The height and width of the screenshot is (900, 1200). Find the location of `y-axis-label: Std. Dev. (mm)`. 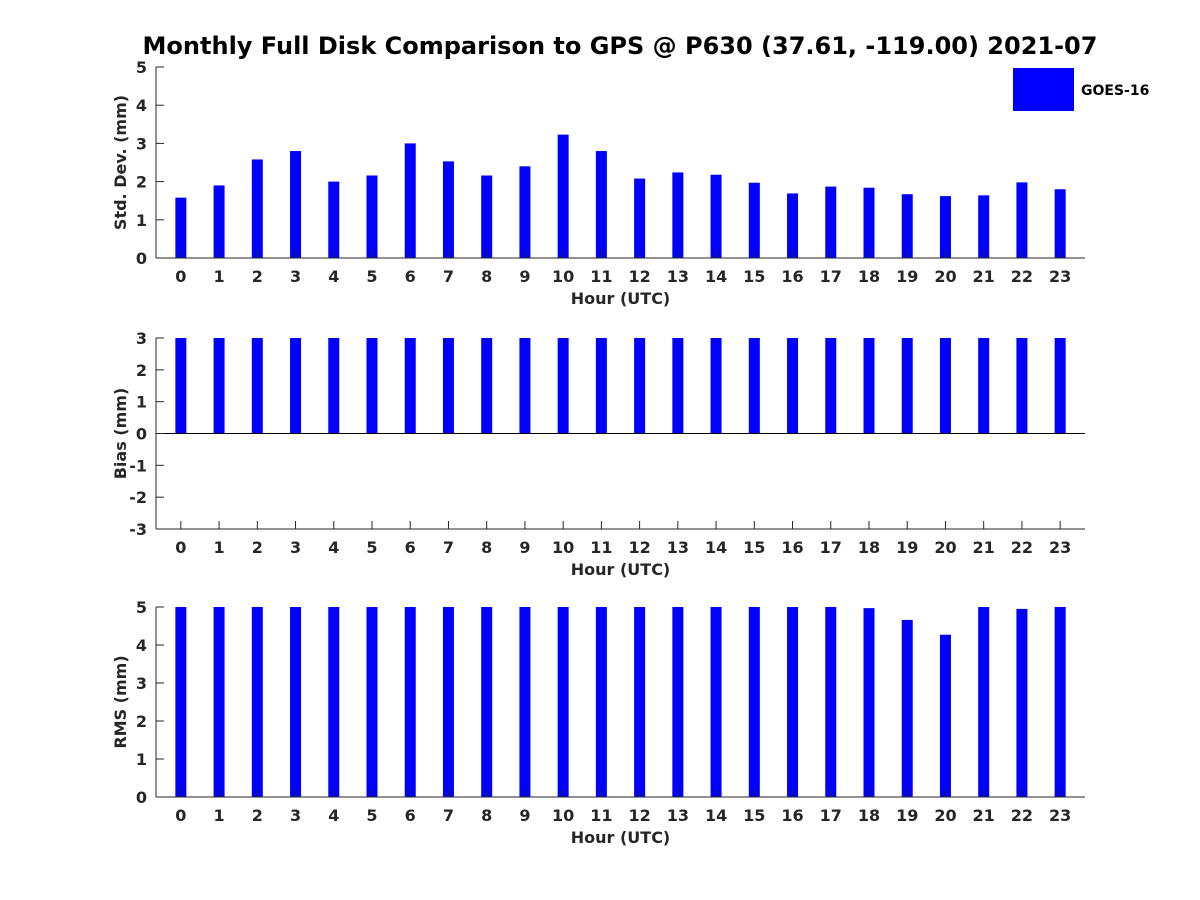

y-axis-label: Std. Dev. (mm) is located at coordinates (120, 162).